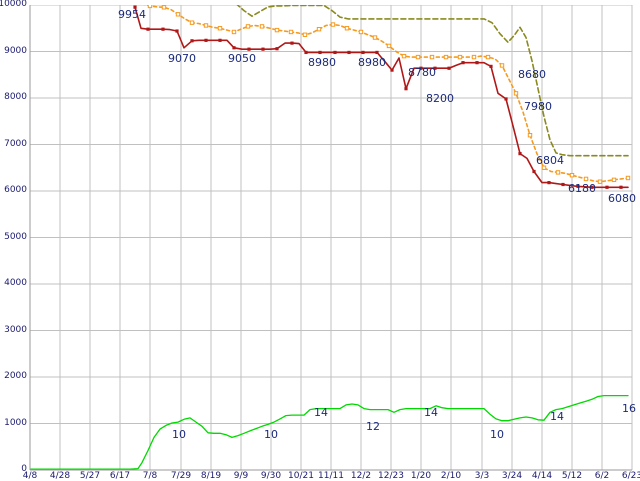 The height and width of the screenshot is (481, 640). Describe the element at coordinates (15, 240) in the screenshot. I see `left-clip-mask` at that location.